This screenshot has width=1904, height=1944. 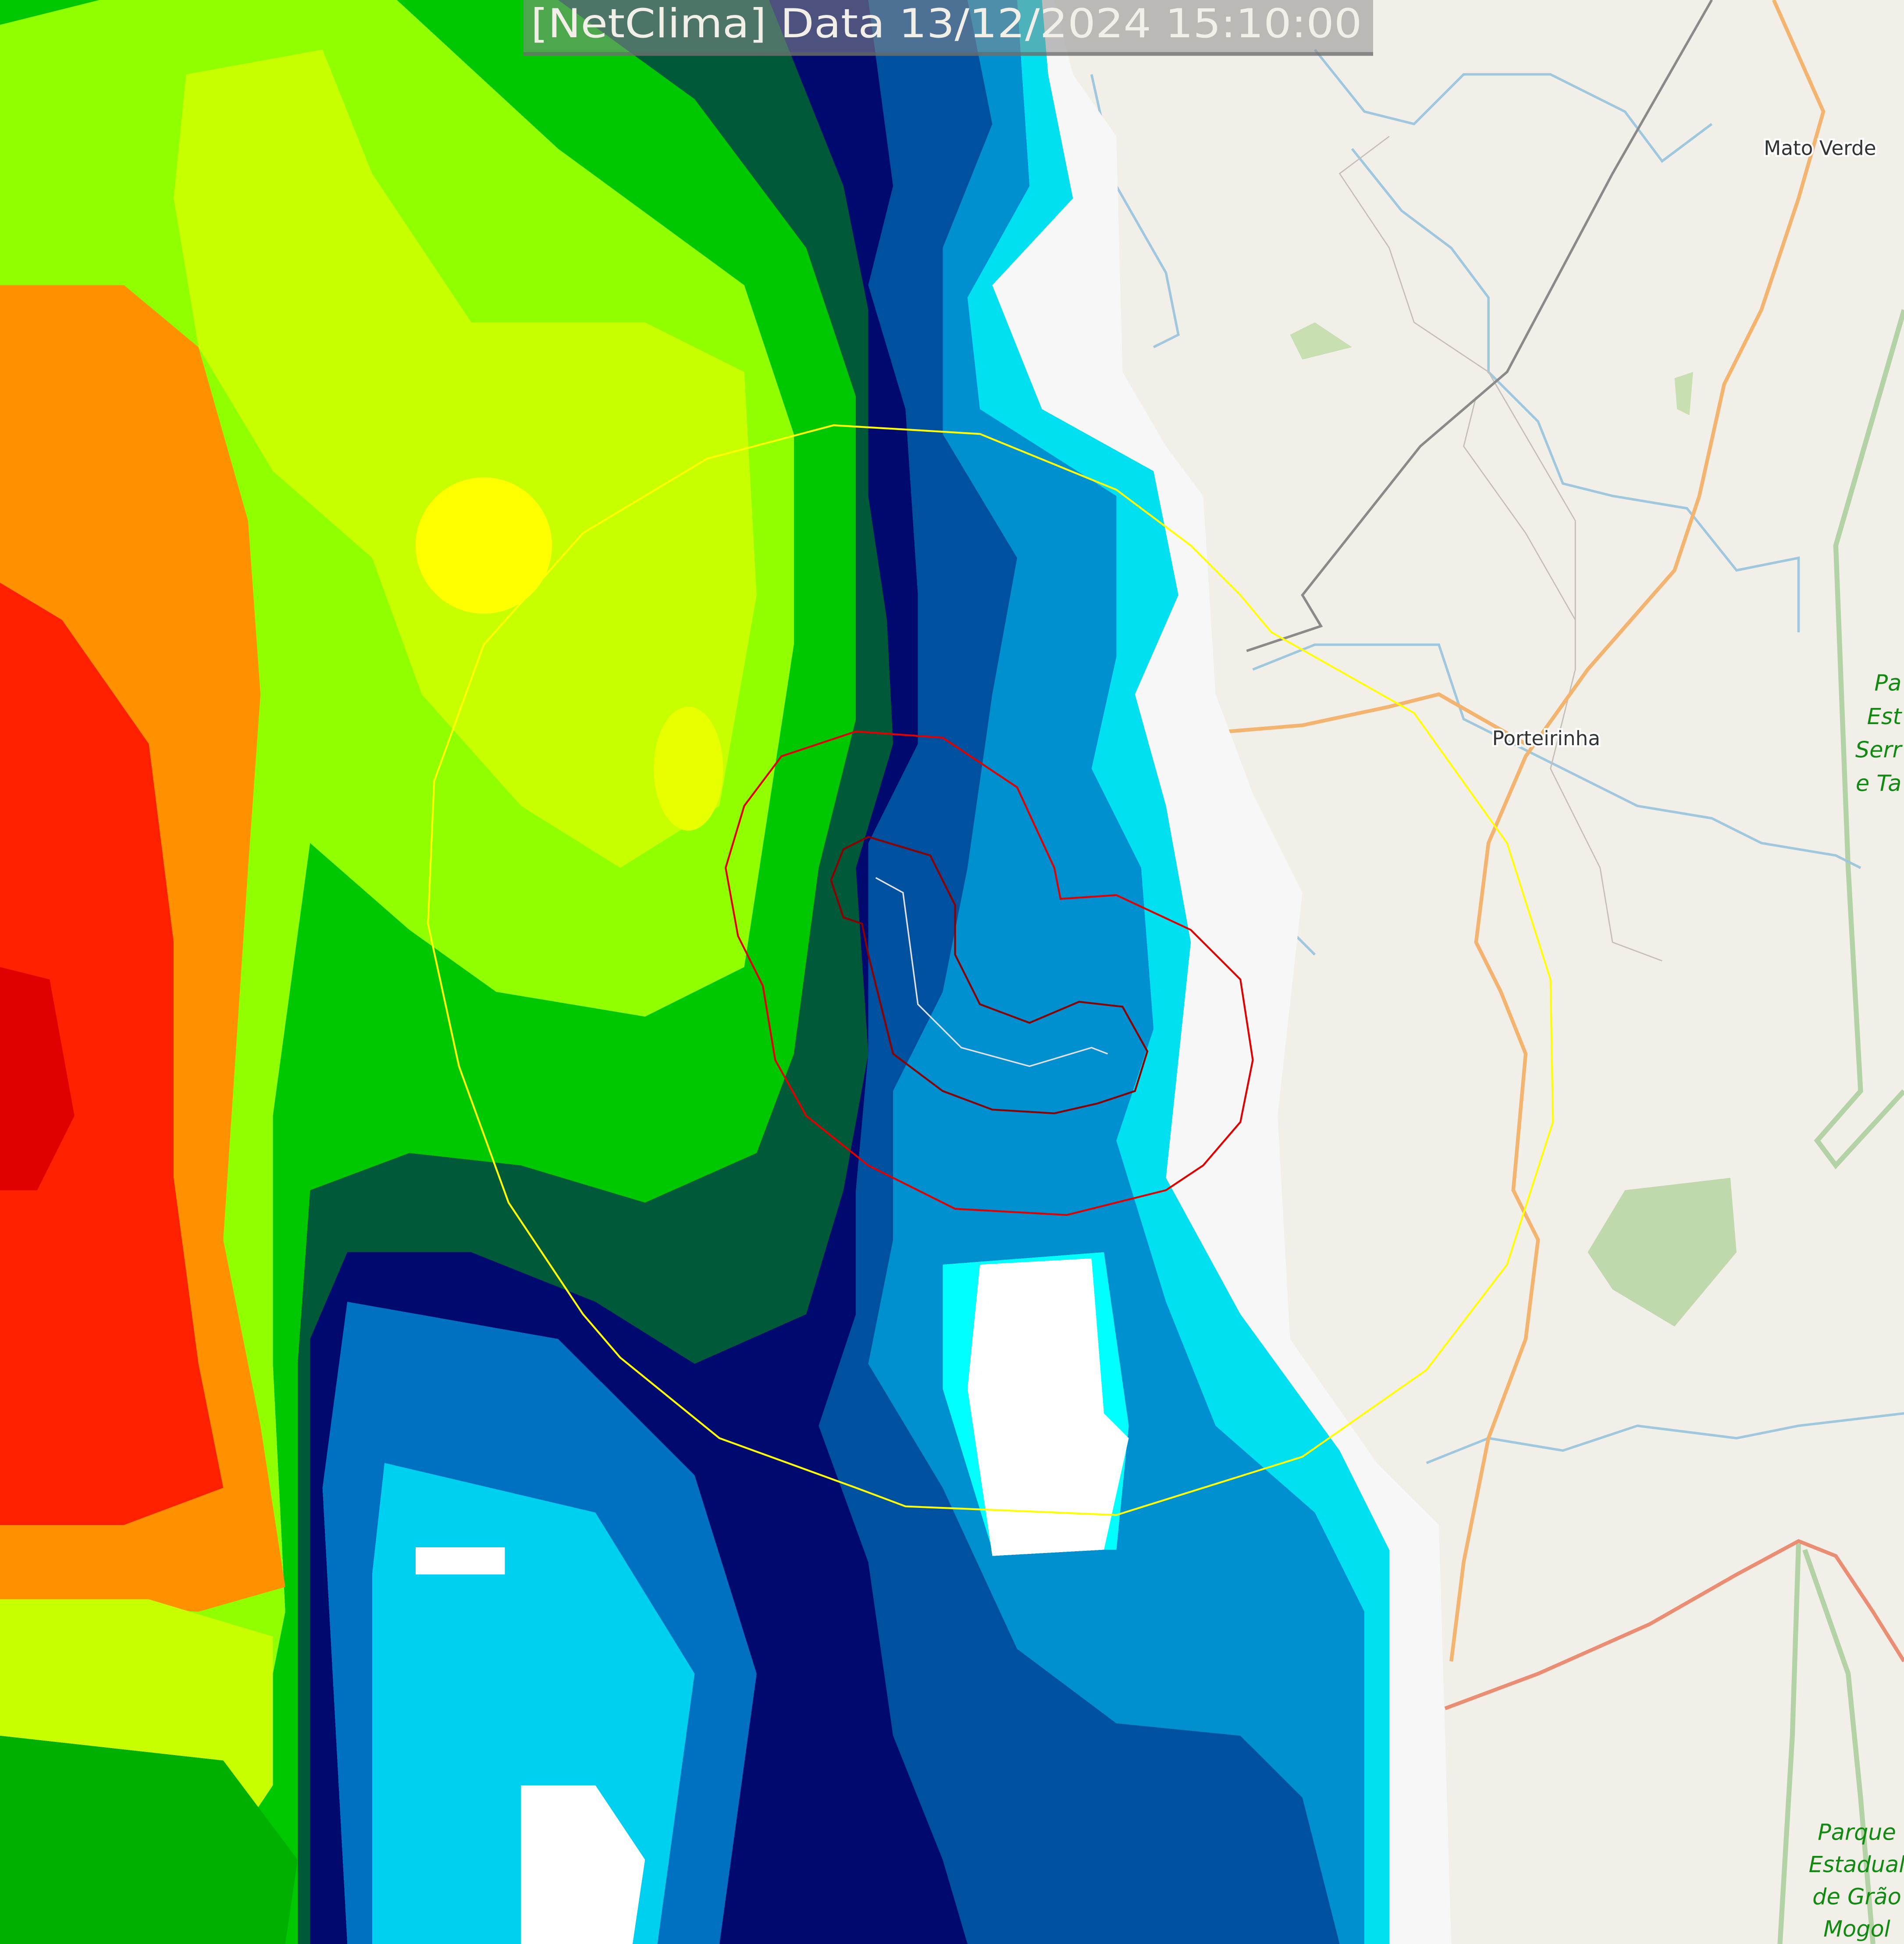 I want to click on radar-band-red, so click(x=112, y=1054).